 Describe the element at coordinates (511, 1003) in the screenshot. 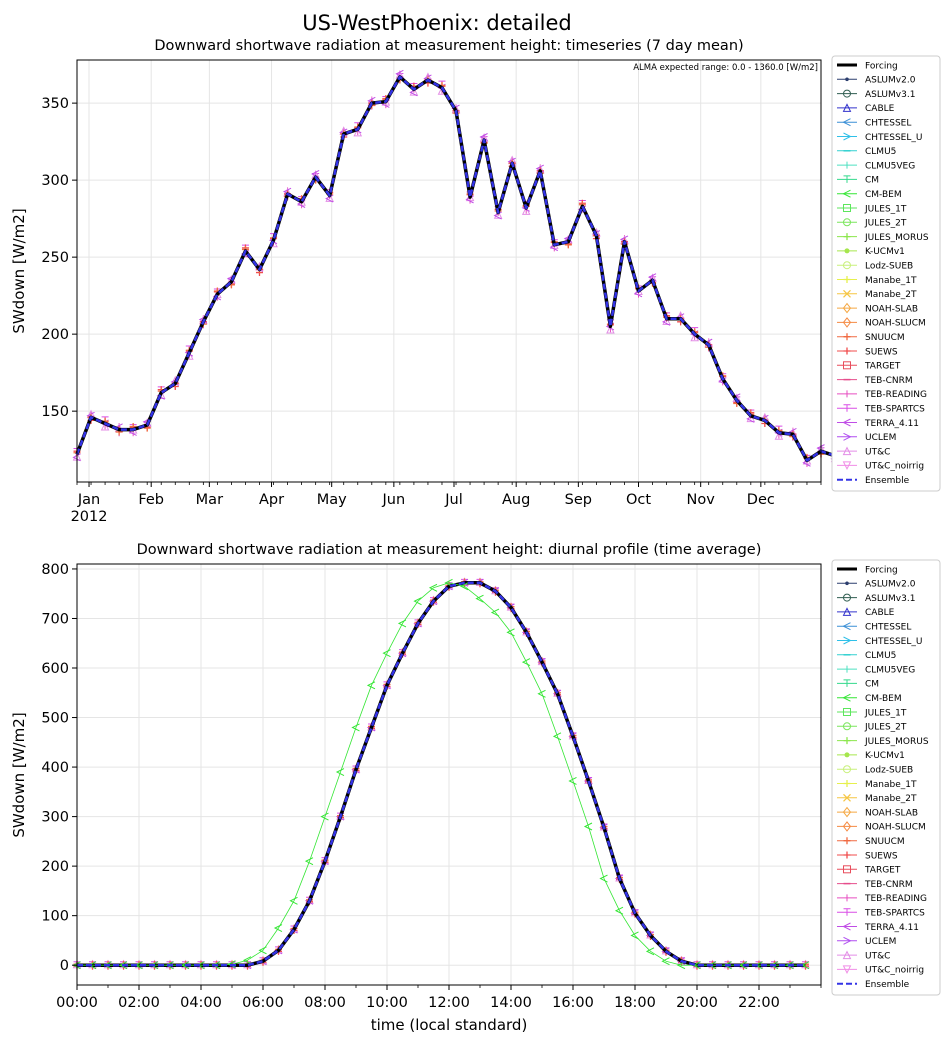

I see `xtick-label: 14:00` at that location.